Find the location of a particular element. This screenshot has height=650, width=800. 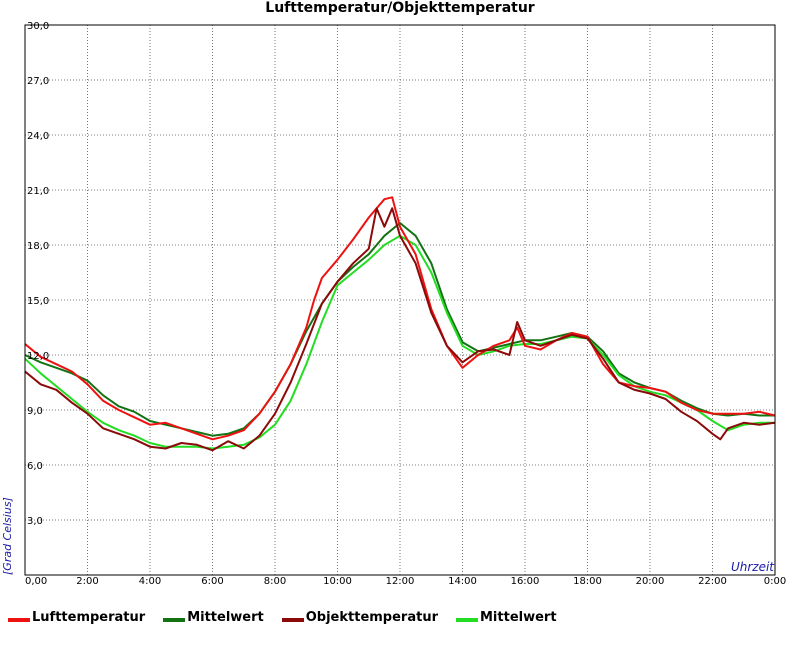

x-tick-label: 20:00 is located at coordinates (650, 581).